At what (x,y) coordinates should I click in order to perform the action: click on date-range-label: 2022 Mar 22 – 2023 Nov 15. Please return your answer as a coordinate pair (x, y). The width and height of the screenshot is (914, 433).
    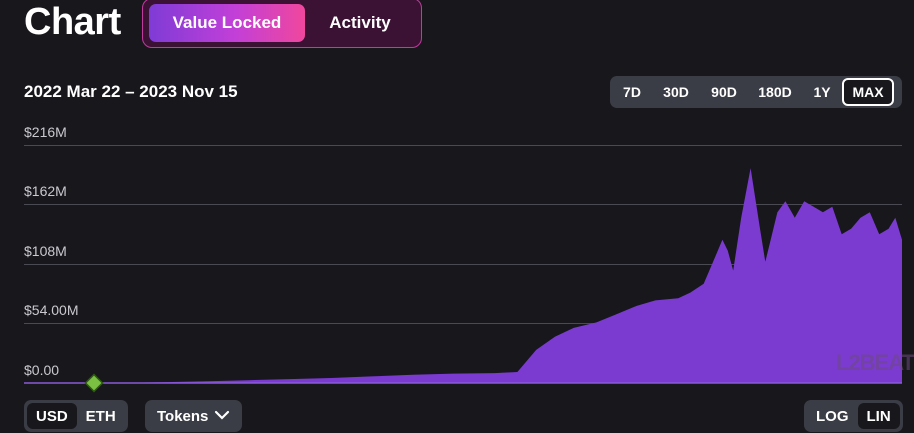
    Looking at the image, I should click on (131, 91).